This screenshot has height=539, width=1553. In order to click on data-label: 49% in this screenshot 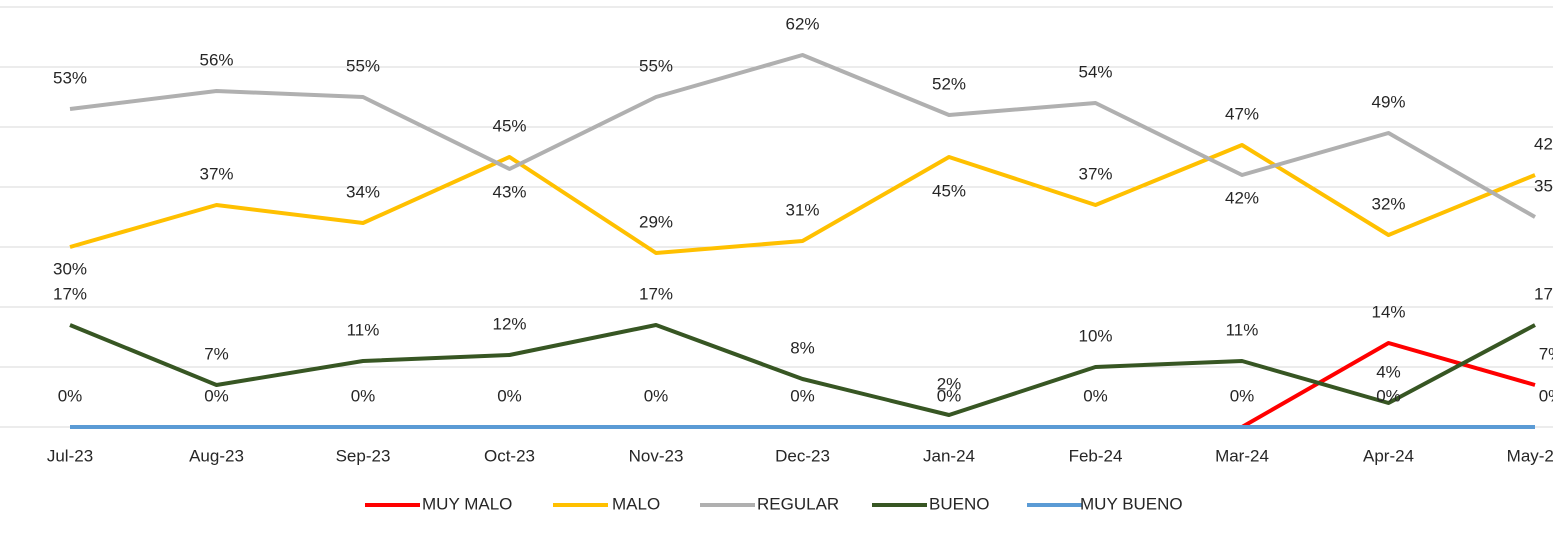, I will do `click(1388, 101)`.